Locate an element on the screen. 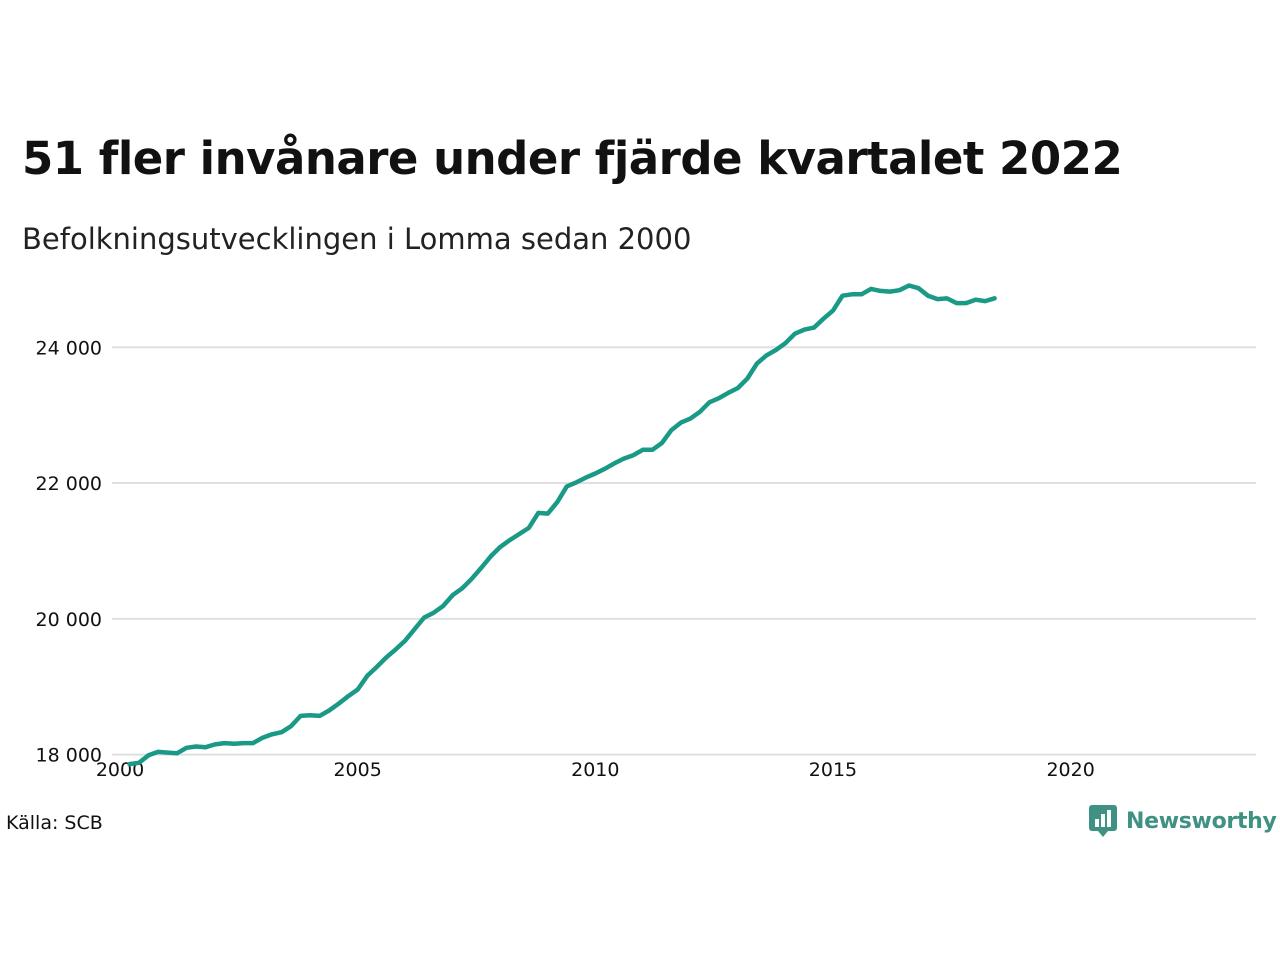 Image resolution: width=1280 pixels, height=960 pixels. y-axis-tick-labels: 18 000 20 000 22 000 24 000 is located at coordinates (69, 551).